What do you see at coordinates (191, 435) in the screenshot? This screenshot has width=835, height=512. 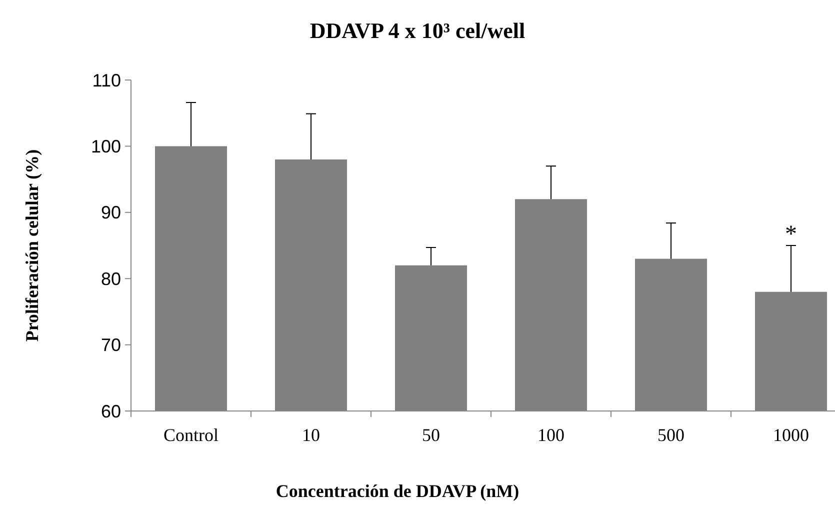 I see `x-tick-label: Control` at bounding box center [191, 435].